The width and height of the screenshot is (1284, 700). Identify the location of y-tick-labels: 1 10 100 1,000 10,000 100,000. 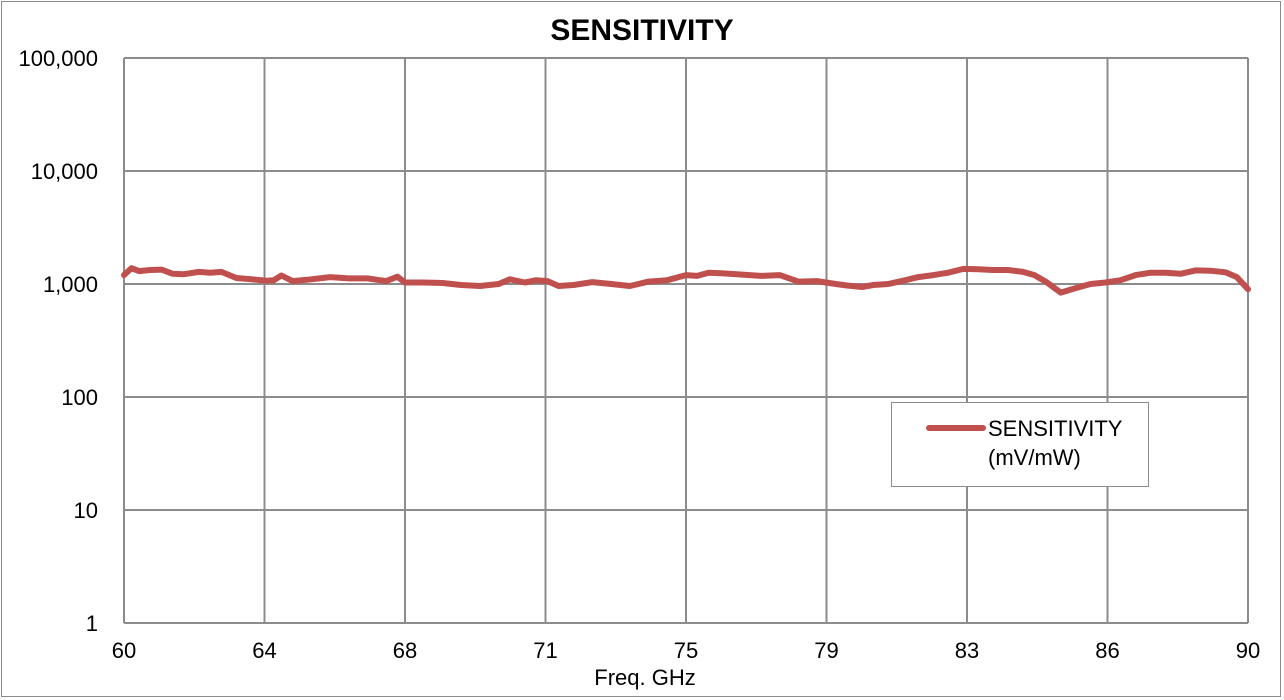
(58, 341).